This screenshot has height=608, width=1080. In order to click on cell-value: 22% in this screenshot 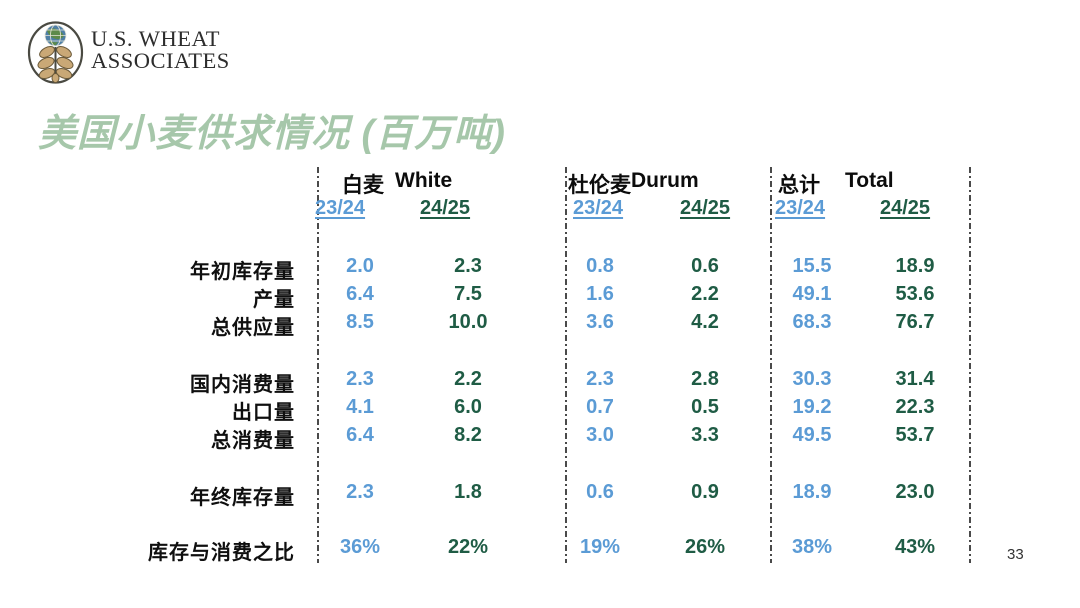, I will do `click(468, 547)`.